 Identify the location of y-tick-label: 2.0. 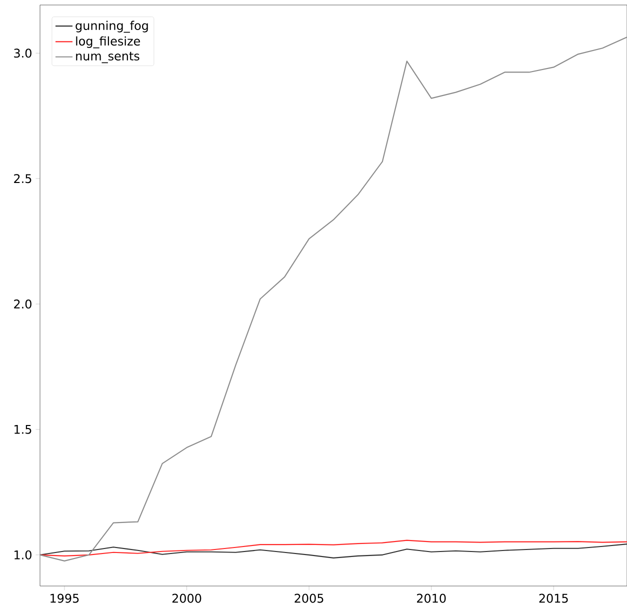
(23, 304).